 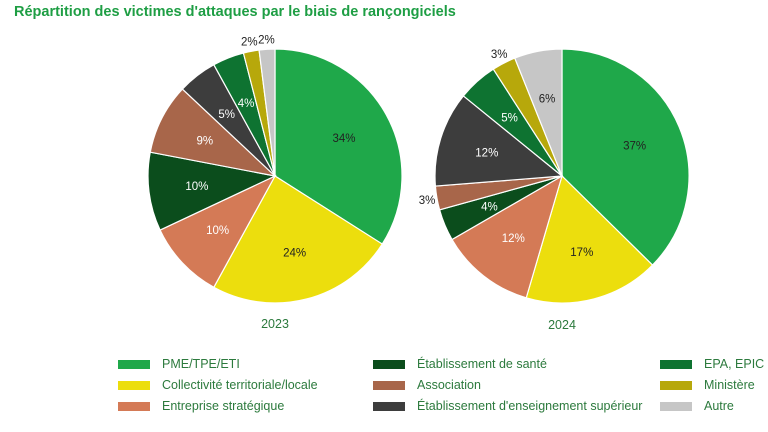 What do you see at coordinates (547, 100) in the screenshot?
I see `slice-data-label: 6%` at bounding box center [547, 100].